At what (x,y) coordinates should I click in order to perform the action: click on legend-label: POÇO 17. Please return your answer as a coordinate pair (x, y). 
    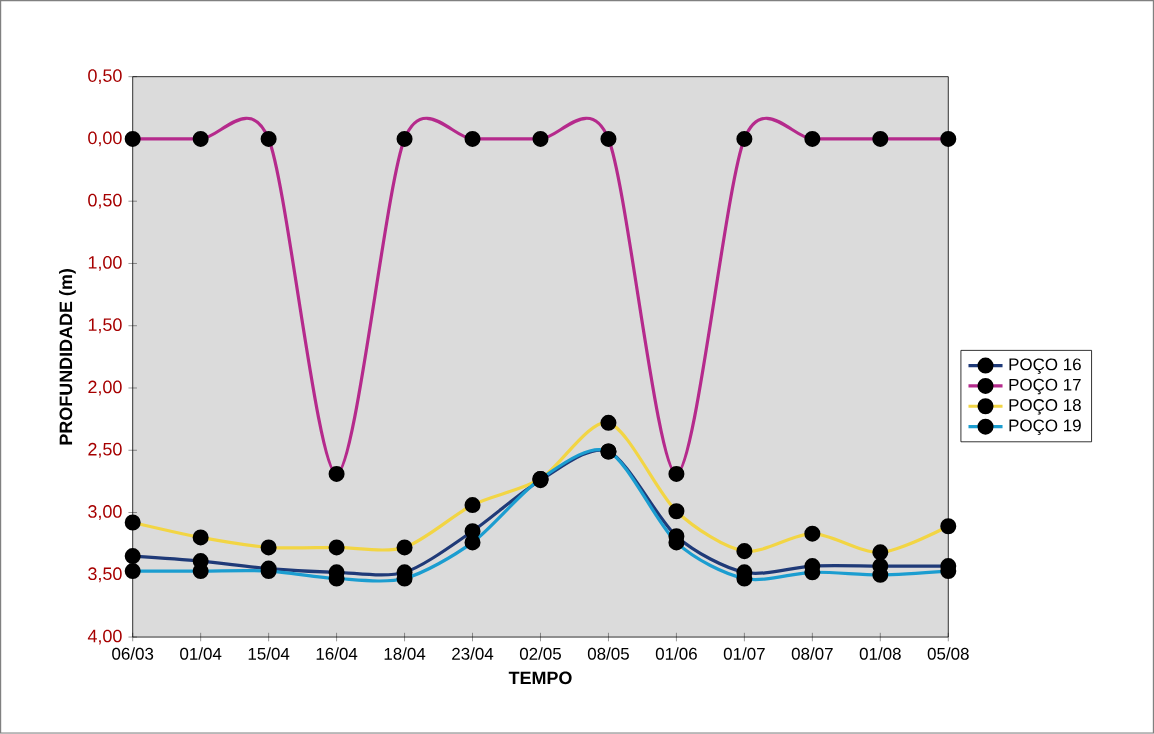
    Looking at the image, I should click on (1045, 386).